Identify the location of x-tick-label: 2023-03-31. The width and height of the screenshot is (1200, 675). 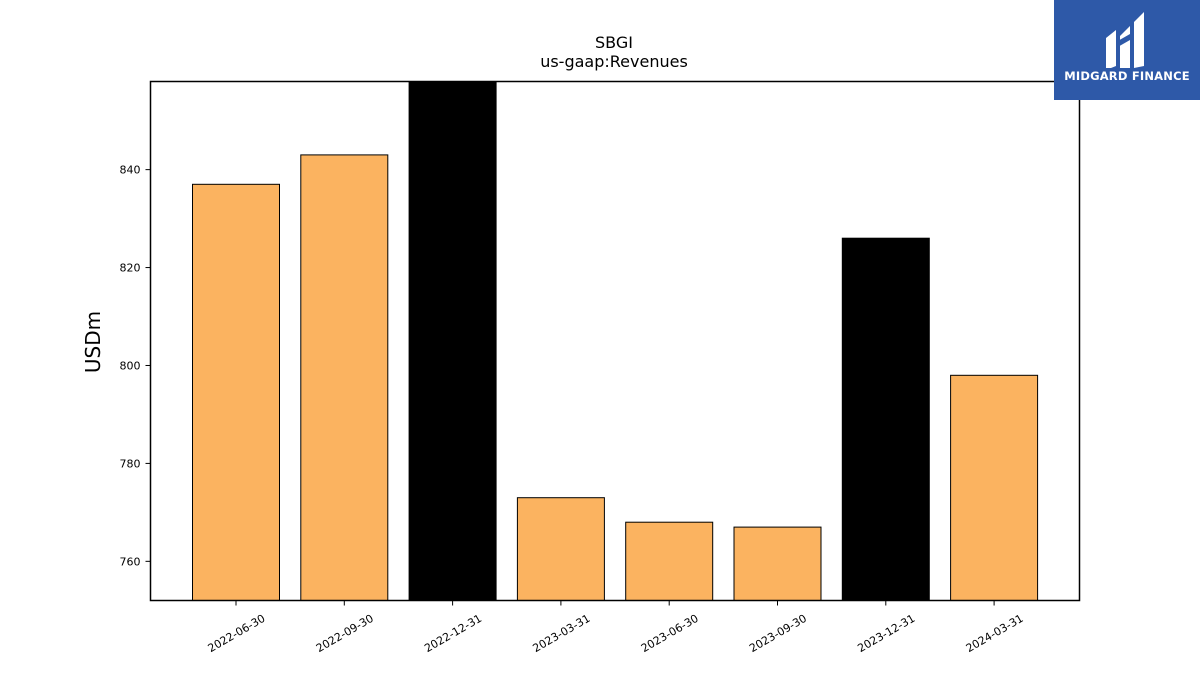
(562, 633).